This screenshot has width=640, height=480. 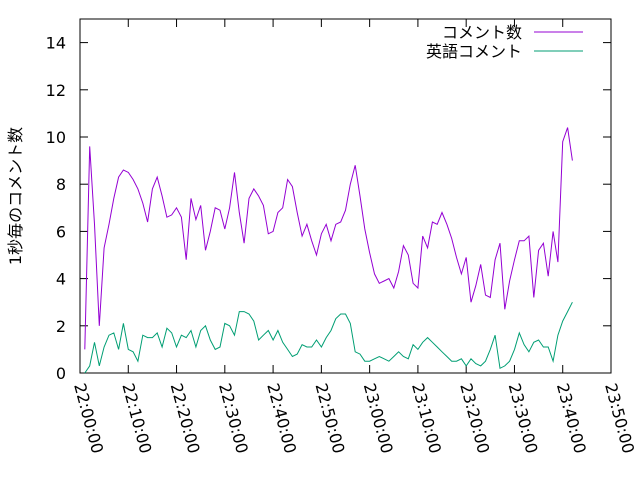 What do you see at coordinates (426, 418) in the screenshot?
I see `x-tick-label: 23:10:00` at bounding box center [426, 418].